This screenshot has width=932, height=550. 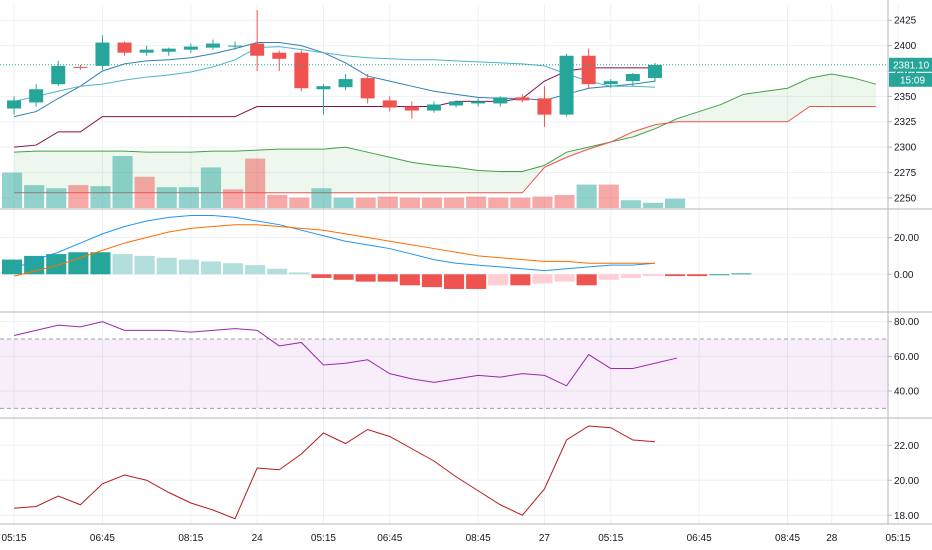 What do you see at coordinates (478, 538) in the screenshot?
I see `x-tick-label: 08:45` at bounding box center [478, 538].